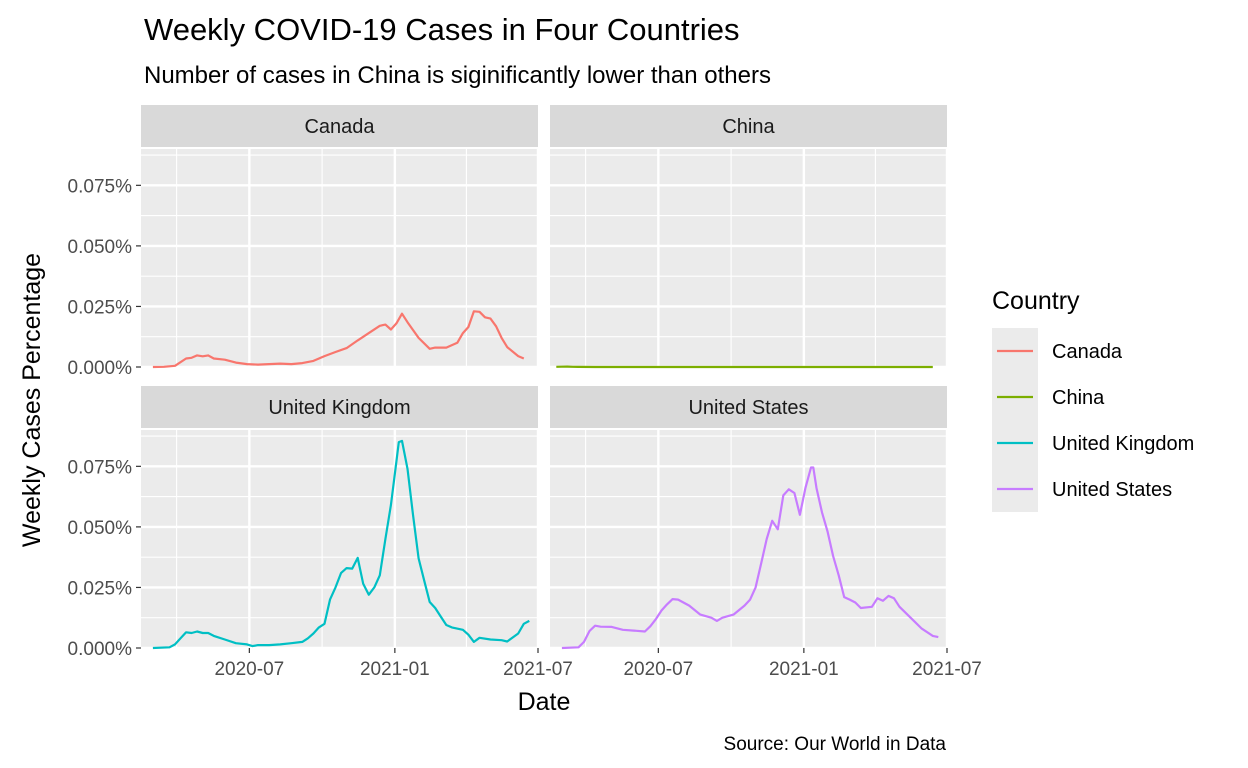 This screenshot has height=768, width=1248. Describe the element at coordinates (1036, 301) in the screenshot. I see `legend-title: Country` at that location.